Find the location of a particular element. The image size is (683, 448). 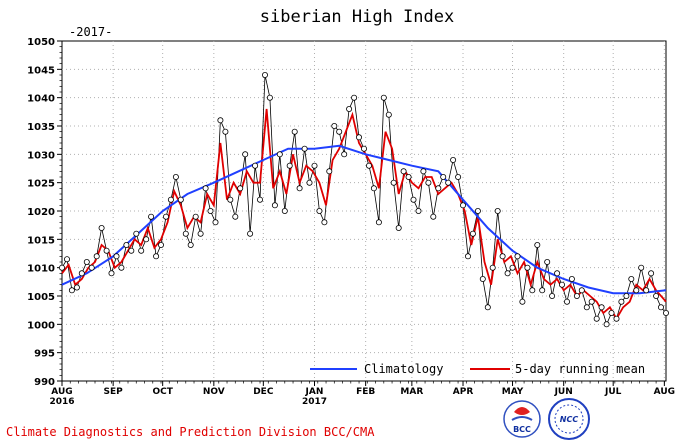

x-tick-label: JUN is located at coordinates (563, 392).